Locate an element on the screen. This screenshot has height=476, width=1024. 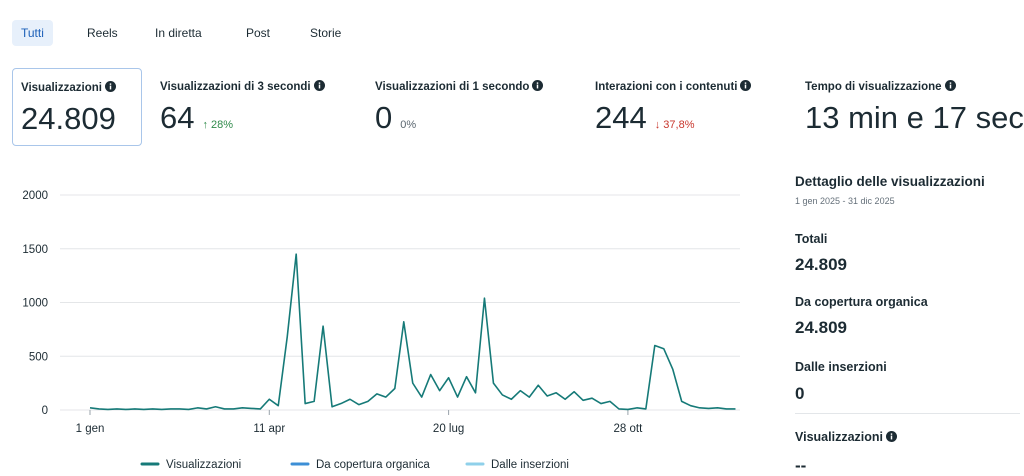
metric-card: Visualizzazioni di 3 secondi 64 ↑ 28% is located at coordinates (254, 106).